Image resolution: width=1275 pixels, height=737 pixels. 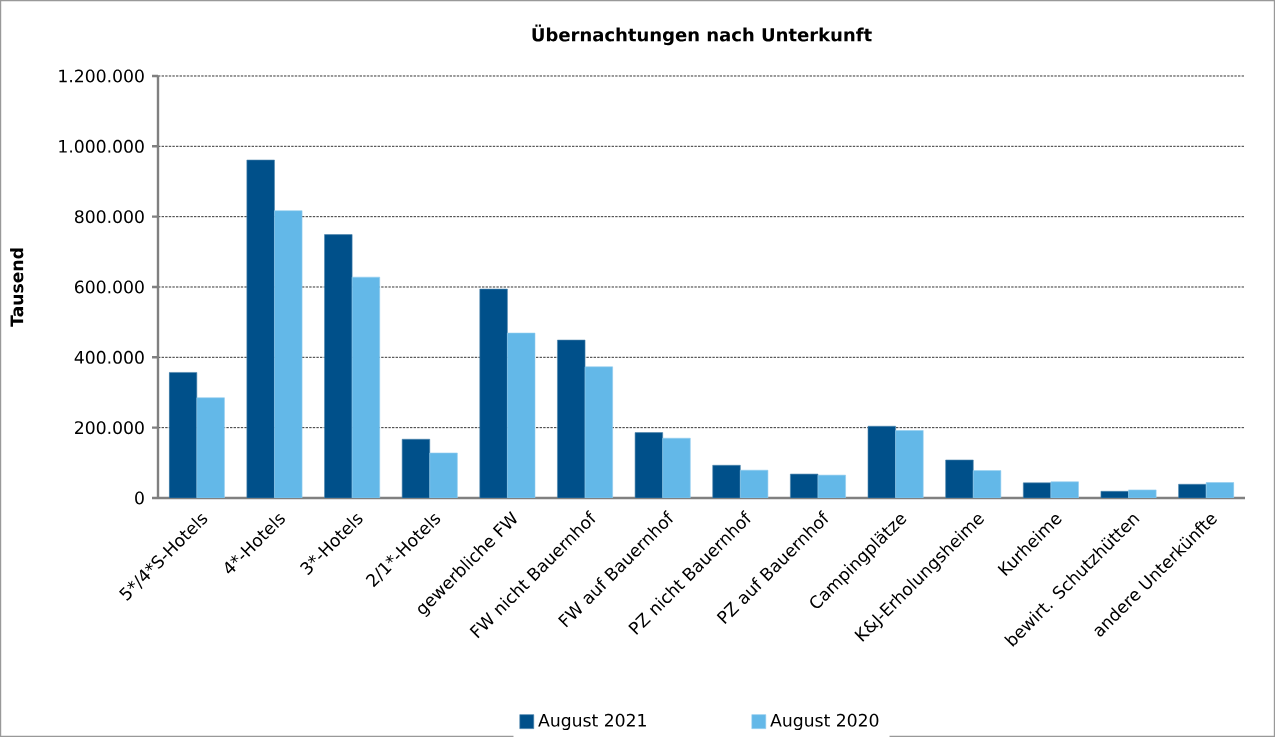 What do you see at coordinates (109, 287) in the screenshot?
I see `y-tick-label: 600.000` at bounding box center [109, 287].